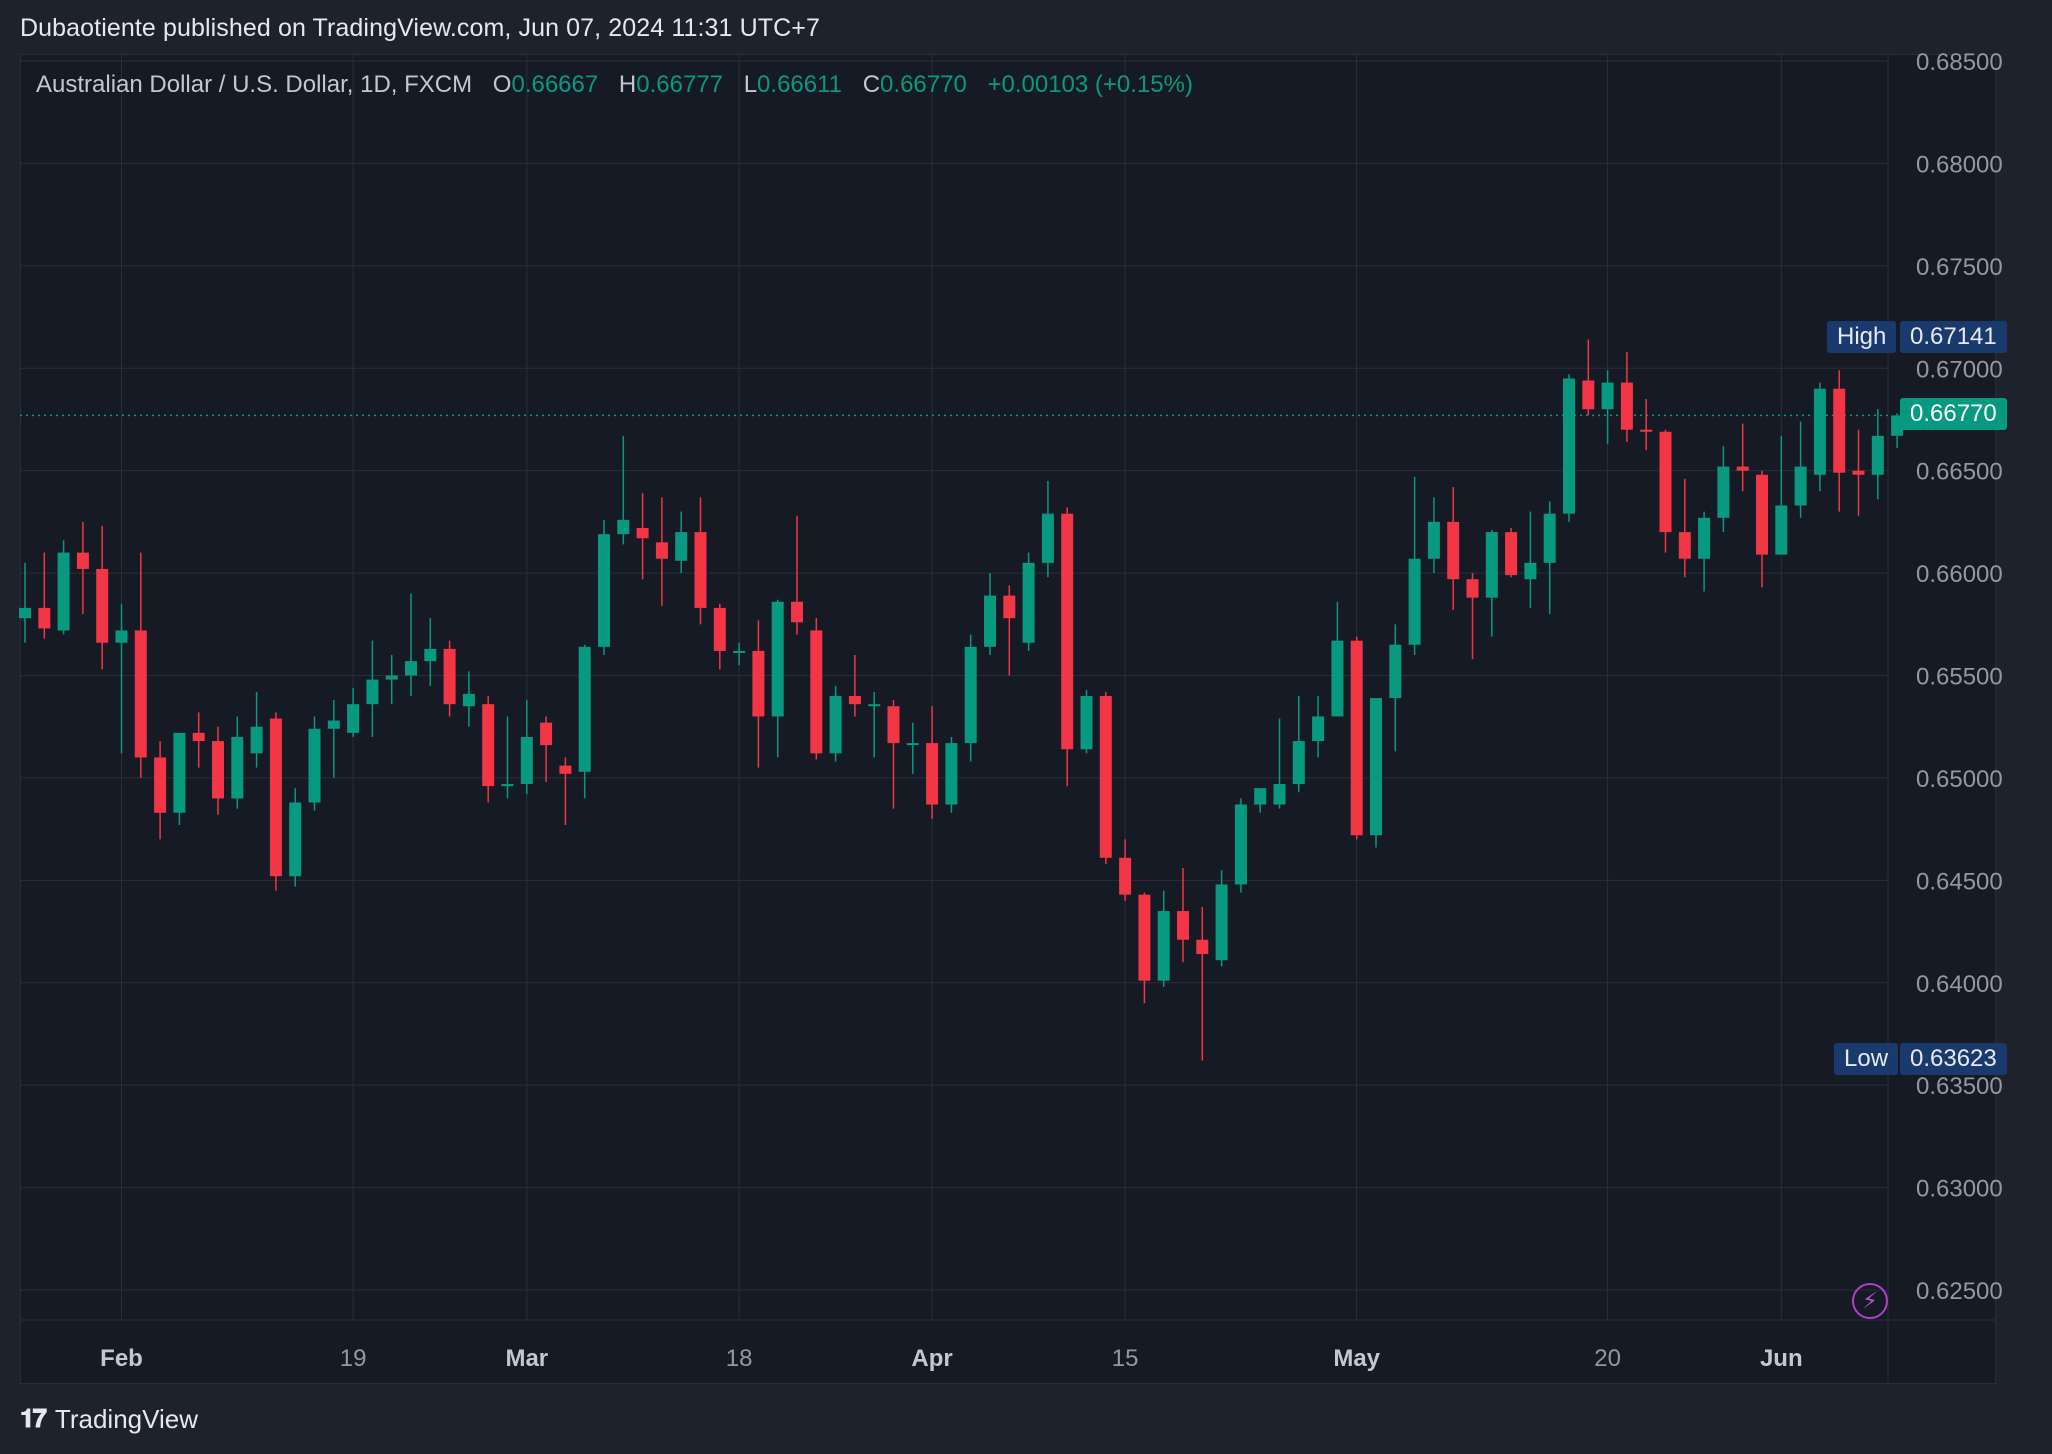 Image resolution: width=2052 pixels, height=1454 pixels. Describe the element at coordinates (33, 1418) in the screenshot. I see `tradingview-logo-icon: 𝟏𝟕` at that location.